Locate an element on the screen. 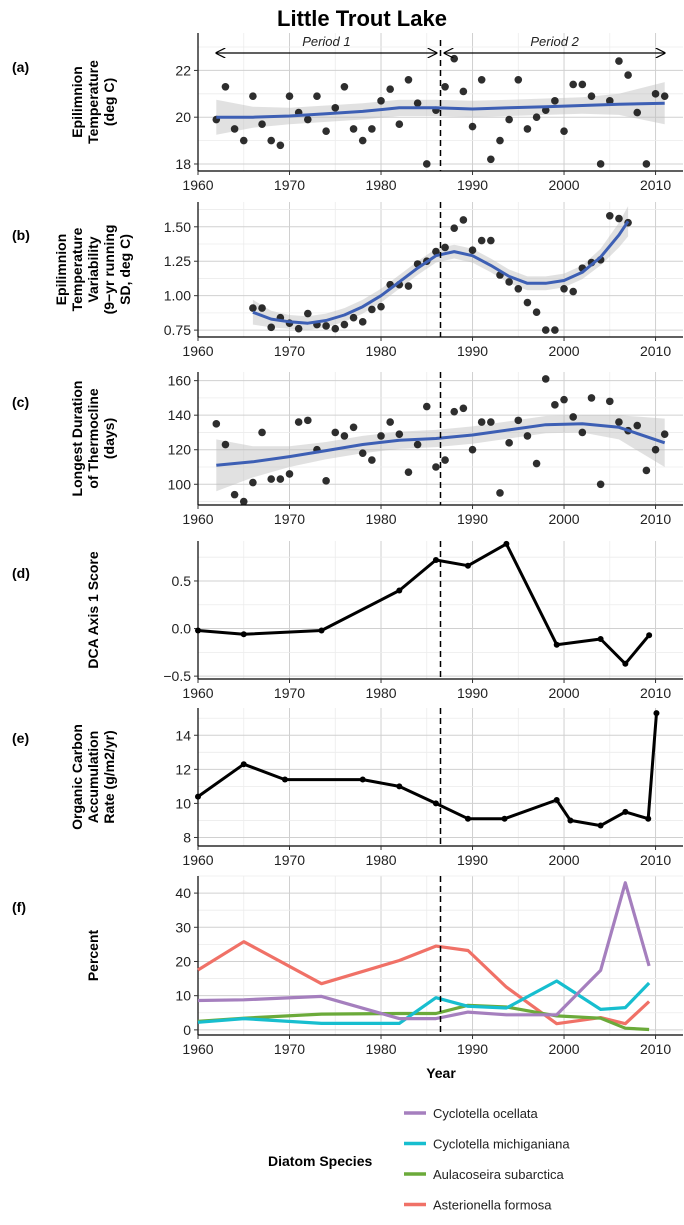 The height and width of the screenshot is (1225, 684). panel-tag-c: (c) is located at coordinates (20, 402).